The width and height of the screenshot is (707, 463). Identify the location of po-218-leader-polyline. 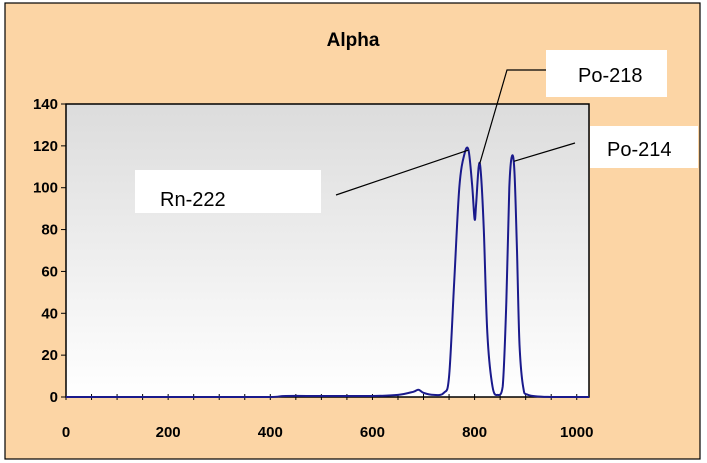
(512, 116).